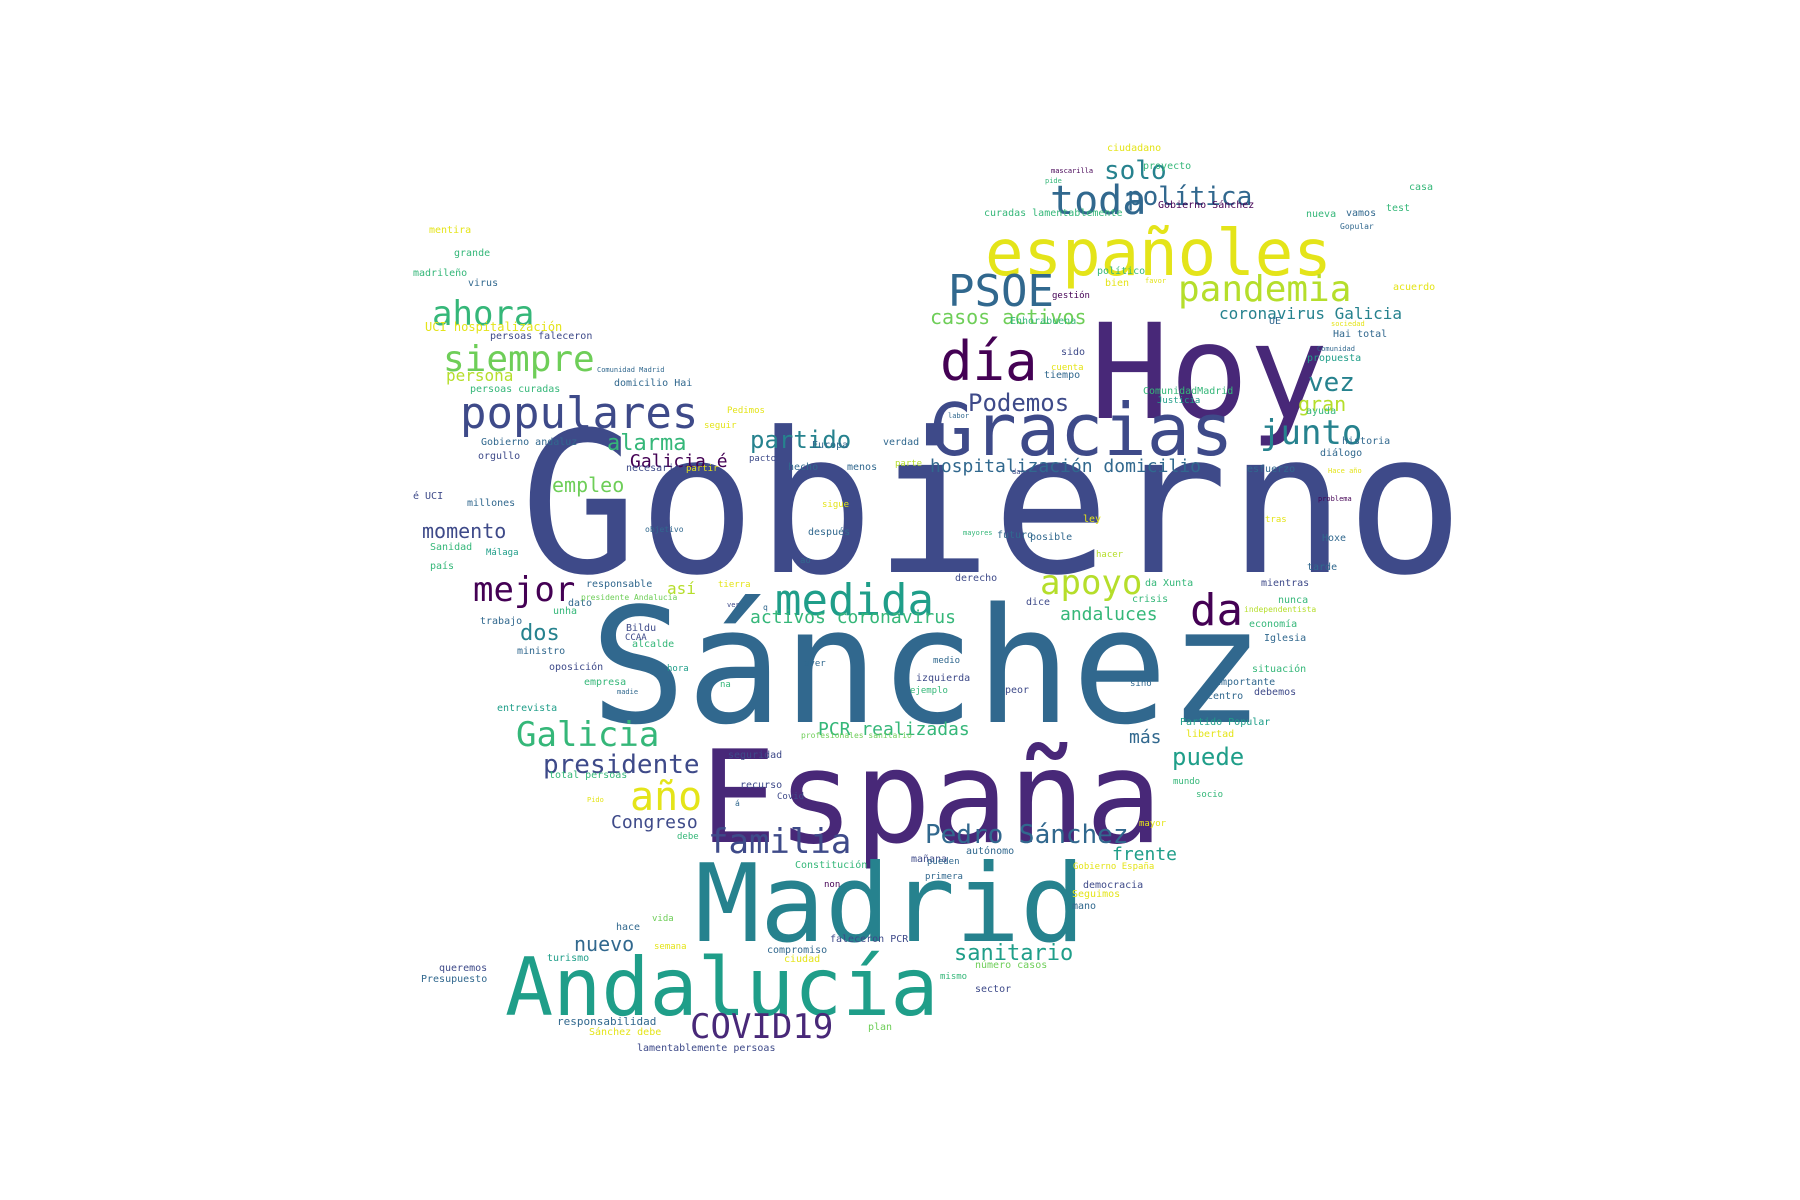 The image size is (1800, 1200). What do you see at coordinates (976, 578) in the screenshot?
I see `cloud-word: derecho` at bounding box center [976, 578].